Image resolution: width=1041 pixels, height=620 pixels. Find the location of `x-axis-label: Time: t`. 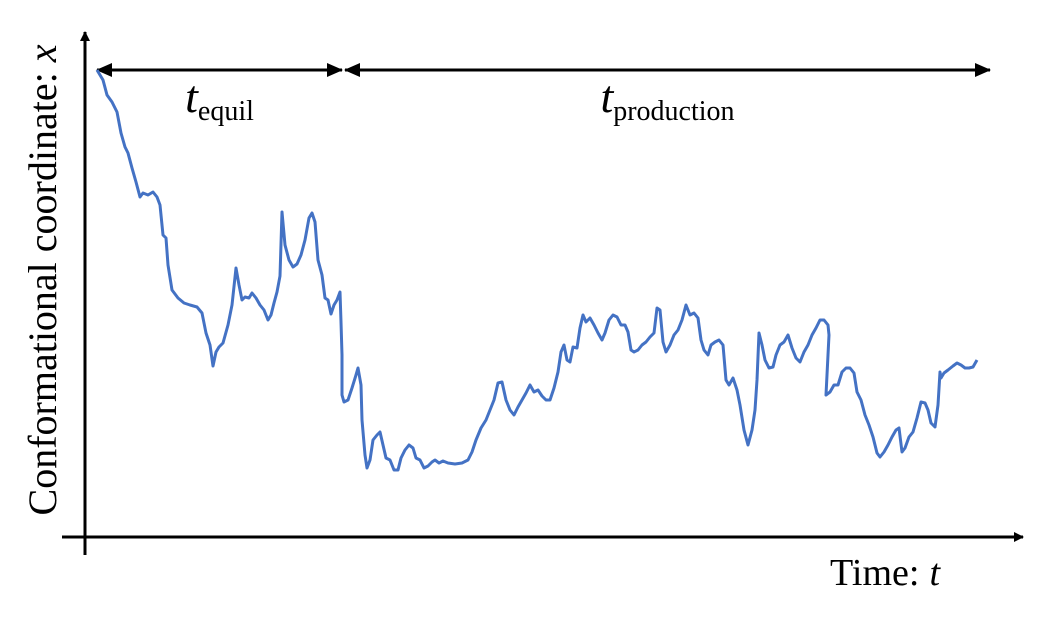

x-axis-label: Time: t is located at coordinates (885, 573).